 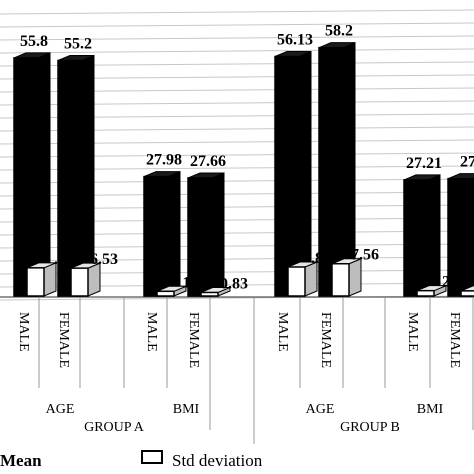 I want to click on legend-entry-std-deviation: Std deviation, so click(x=217, y=460).